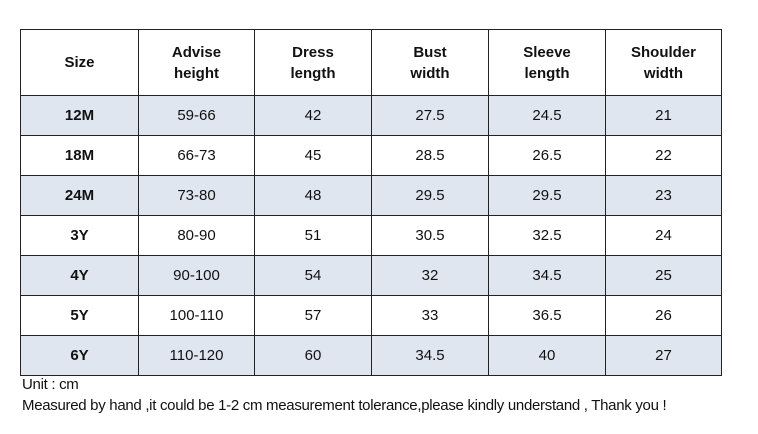  What do you see at coordinates (663, 315) in the screenshot?
I see `value-cell: 26` at bounding box center [663, 315].